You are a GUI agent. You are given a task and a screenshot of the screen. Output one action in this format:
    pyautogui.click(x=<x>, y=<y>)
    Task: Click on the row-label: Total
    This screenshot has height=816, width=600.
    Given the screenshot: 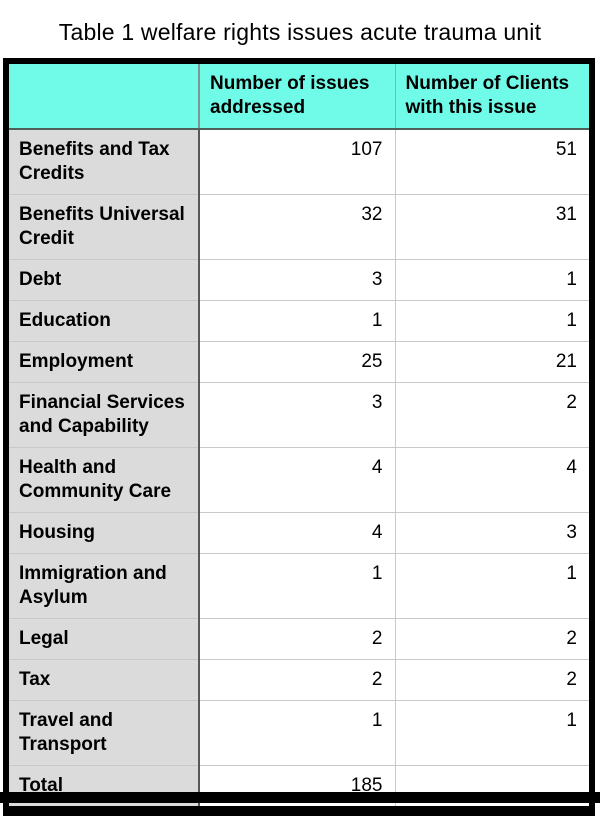 What is the action you would take?
    pyautogui.click(x=103, y=788)
    